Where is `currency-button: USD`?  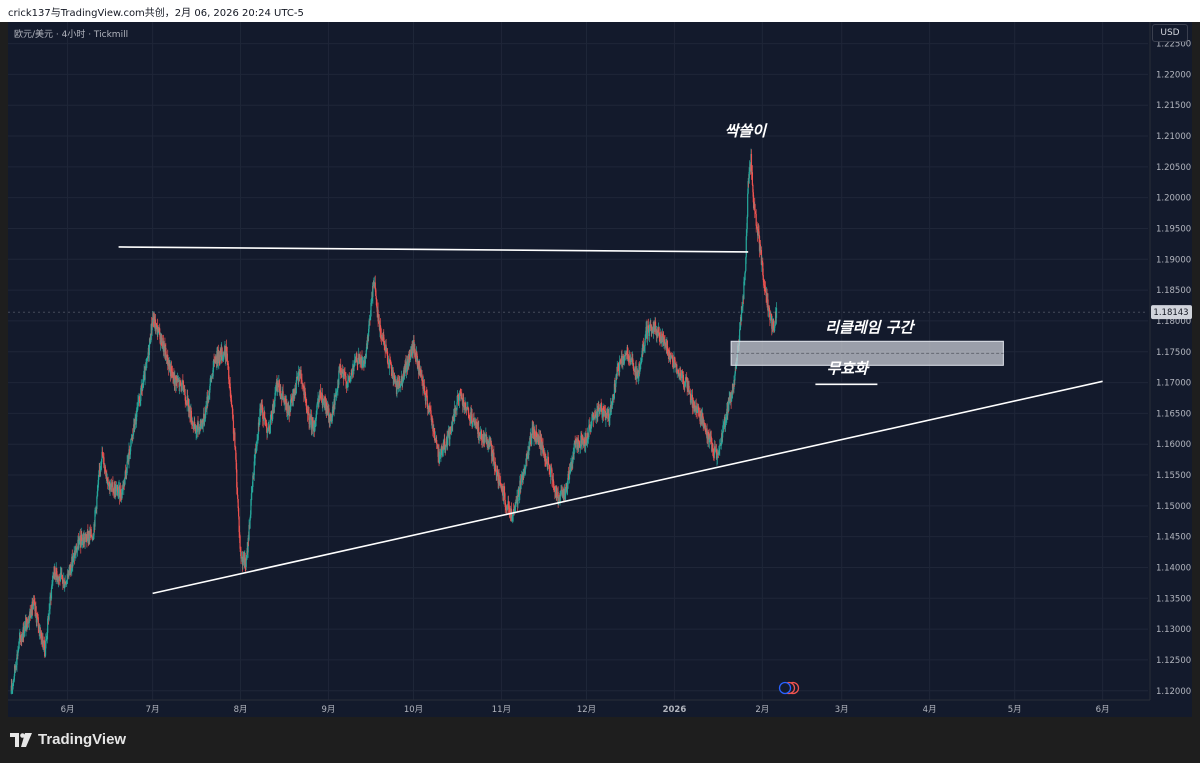 currency-button: USD is located at coordinates (1170, 33).